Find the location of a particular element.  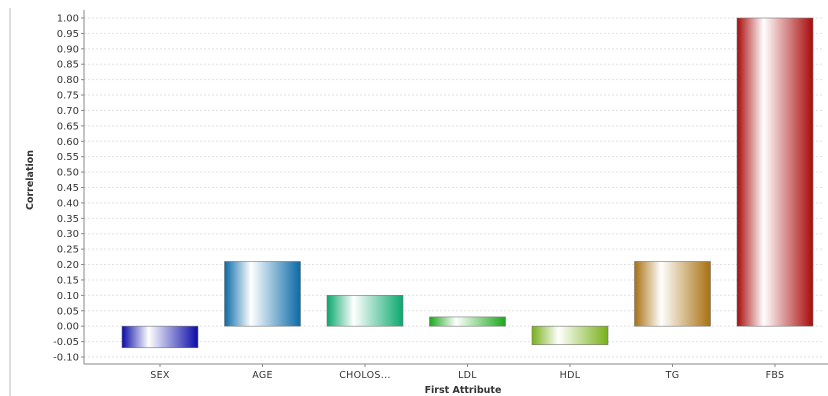

x-tick-label: TG is located at coordinates (672, 375).